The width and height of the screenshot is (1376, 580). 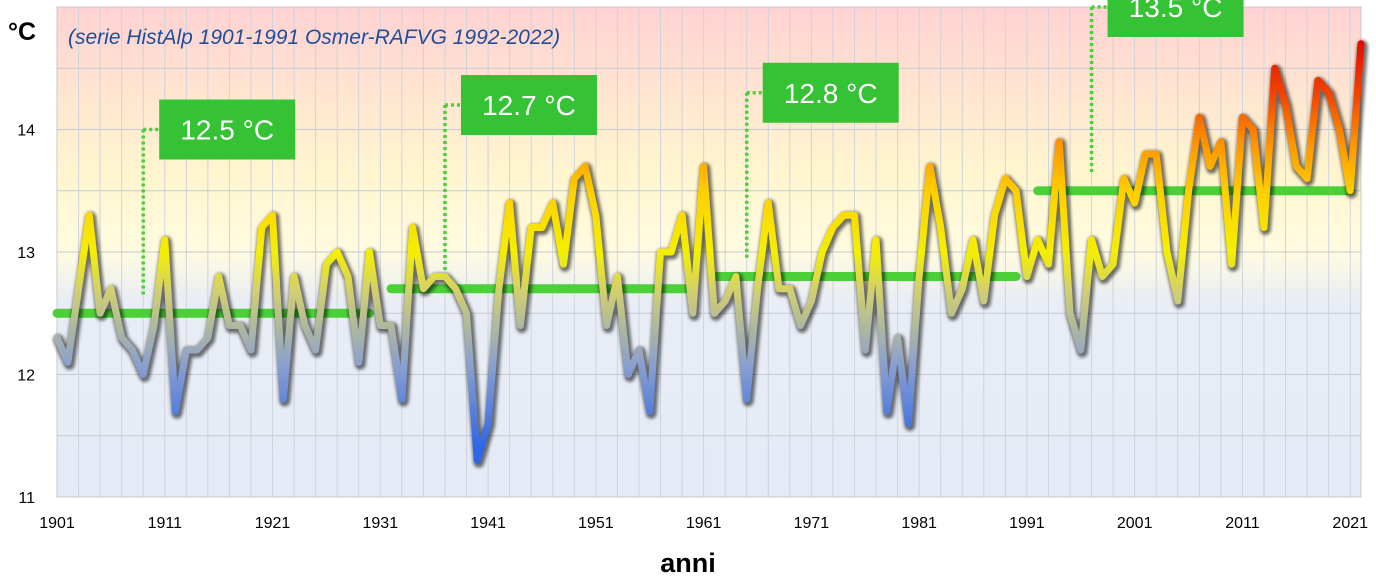 What do you see at coordinates (273, 523) in the screenshot?
I see `x-tick-label: 1921` at bounding box center [273, 523].